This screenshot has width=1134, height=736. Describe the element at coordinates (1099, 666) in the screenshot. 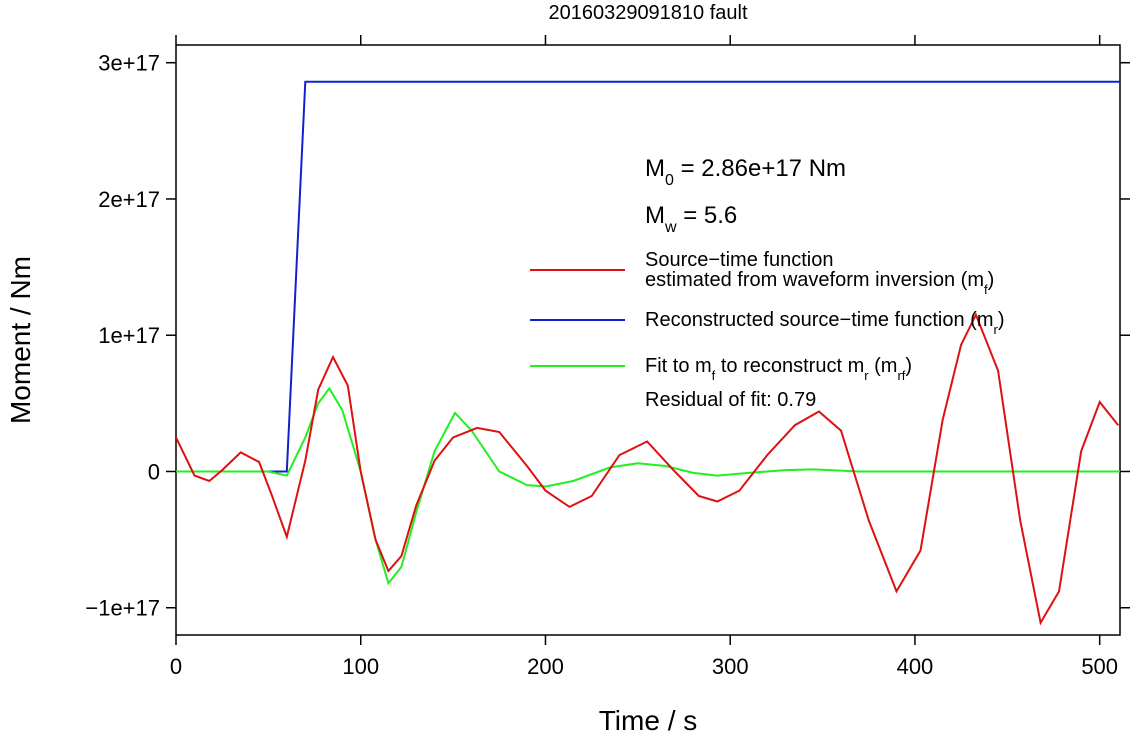

I see `x-tick-label: 500` at that location.